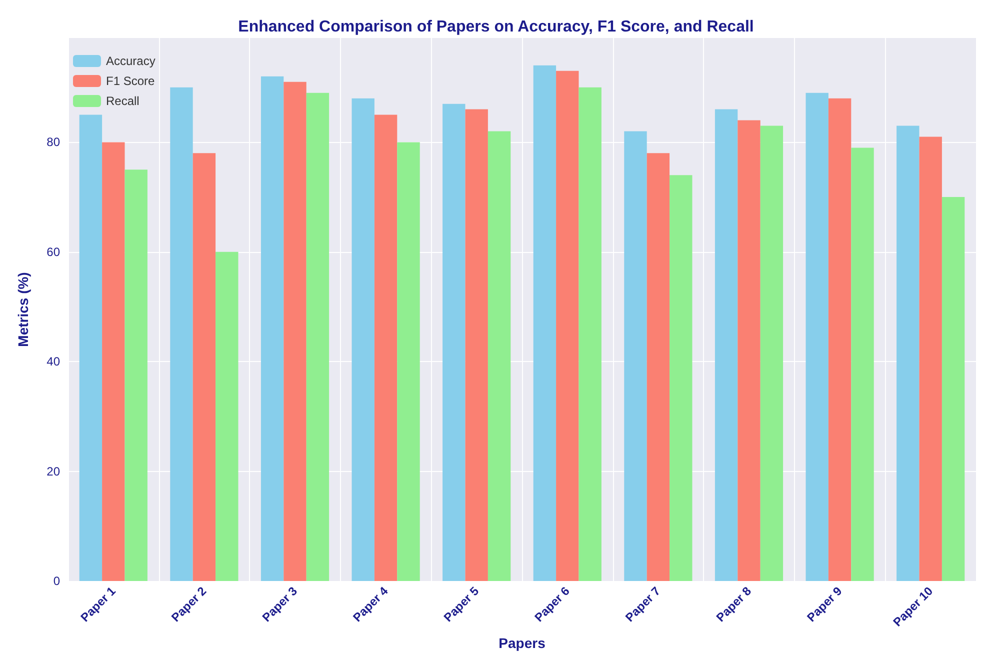 This screenshot has height=664, width=992. I want to click on y-tick-label: 20, so click(53, 471).